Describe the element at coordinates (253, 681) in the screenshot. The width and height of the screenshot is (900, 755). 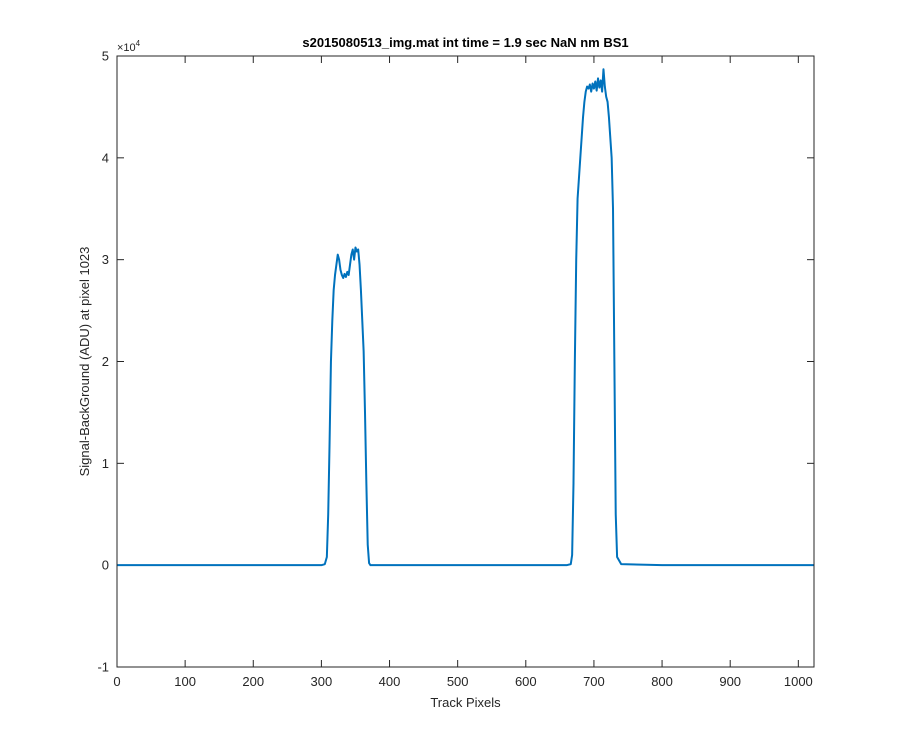
I see `x-tick-label: 200` at that location.